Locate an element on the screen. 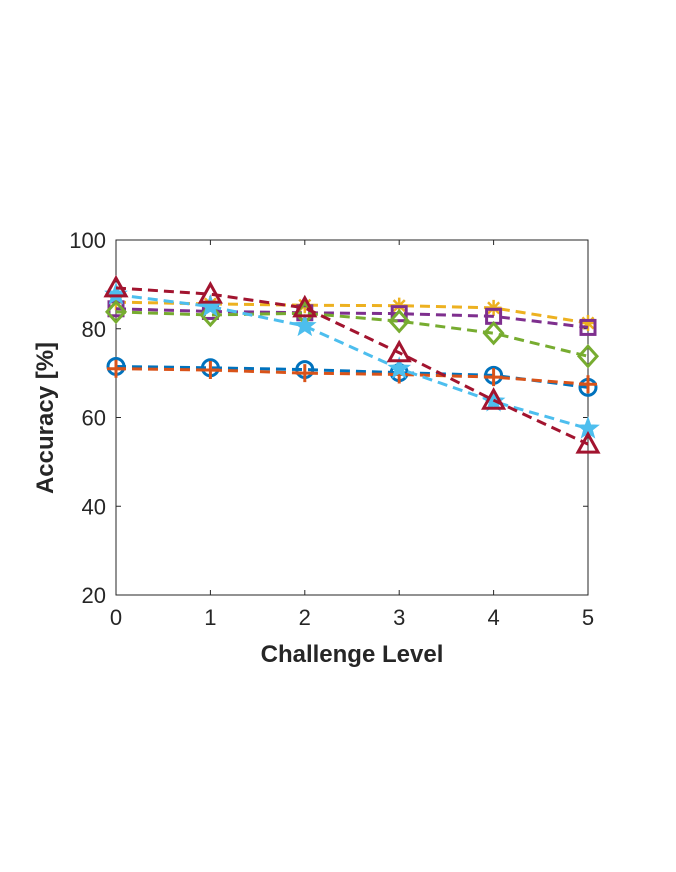 This screenshot has width=676, height=872. series-plus is located at coordinates (352, 376).